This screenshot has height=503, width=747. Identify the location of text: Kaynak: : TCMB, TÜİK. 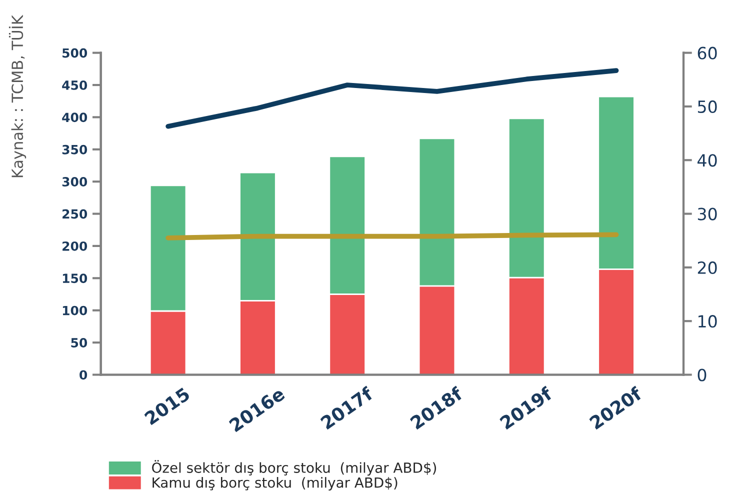
(17, 96).